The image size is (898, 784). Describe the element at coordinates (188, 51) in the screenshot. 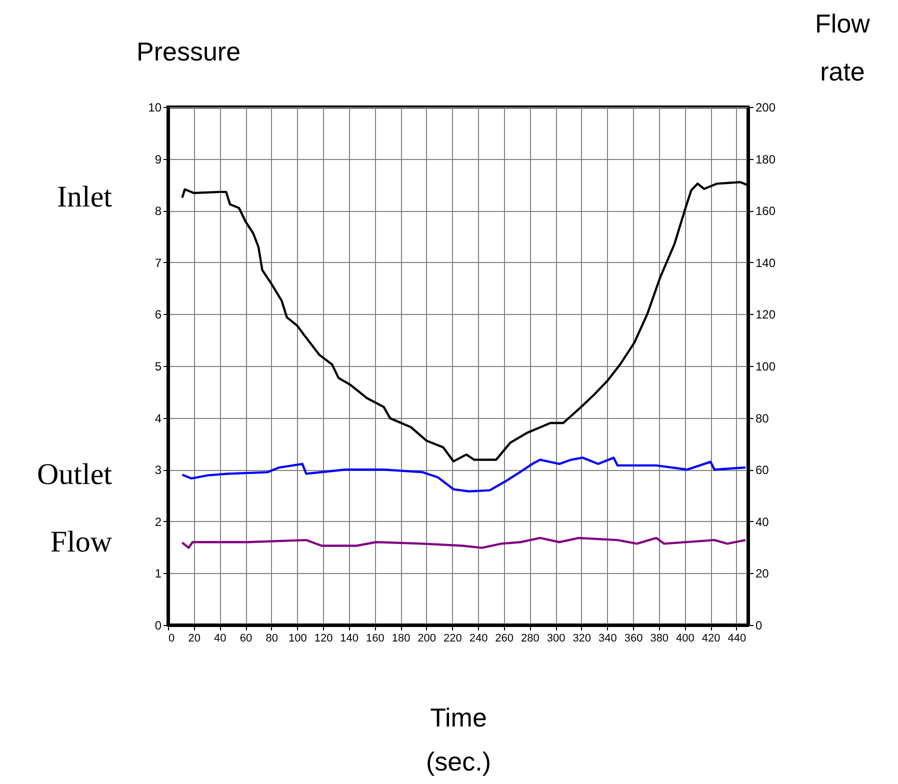

I see `y-axis-title: Pressure` at that location.